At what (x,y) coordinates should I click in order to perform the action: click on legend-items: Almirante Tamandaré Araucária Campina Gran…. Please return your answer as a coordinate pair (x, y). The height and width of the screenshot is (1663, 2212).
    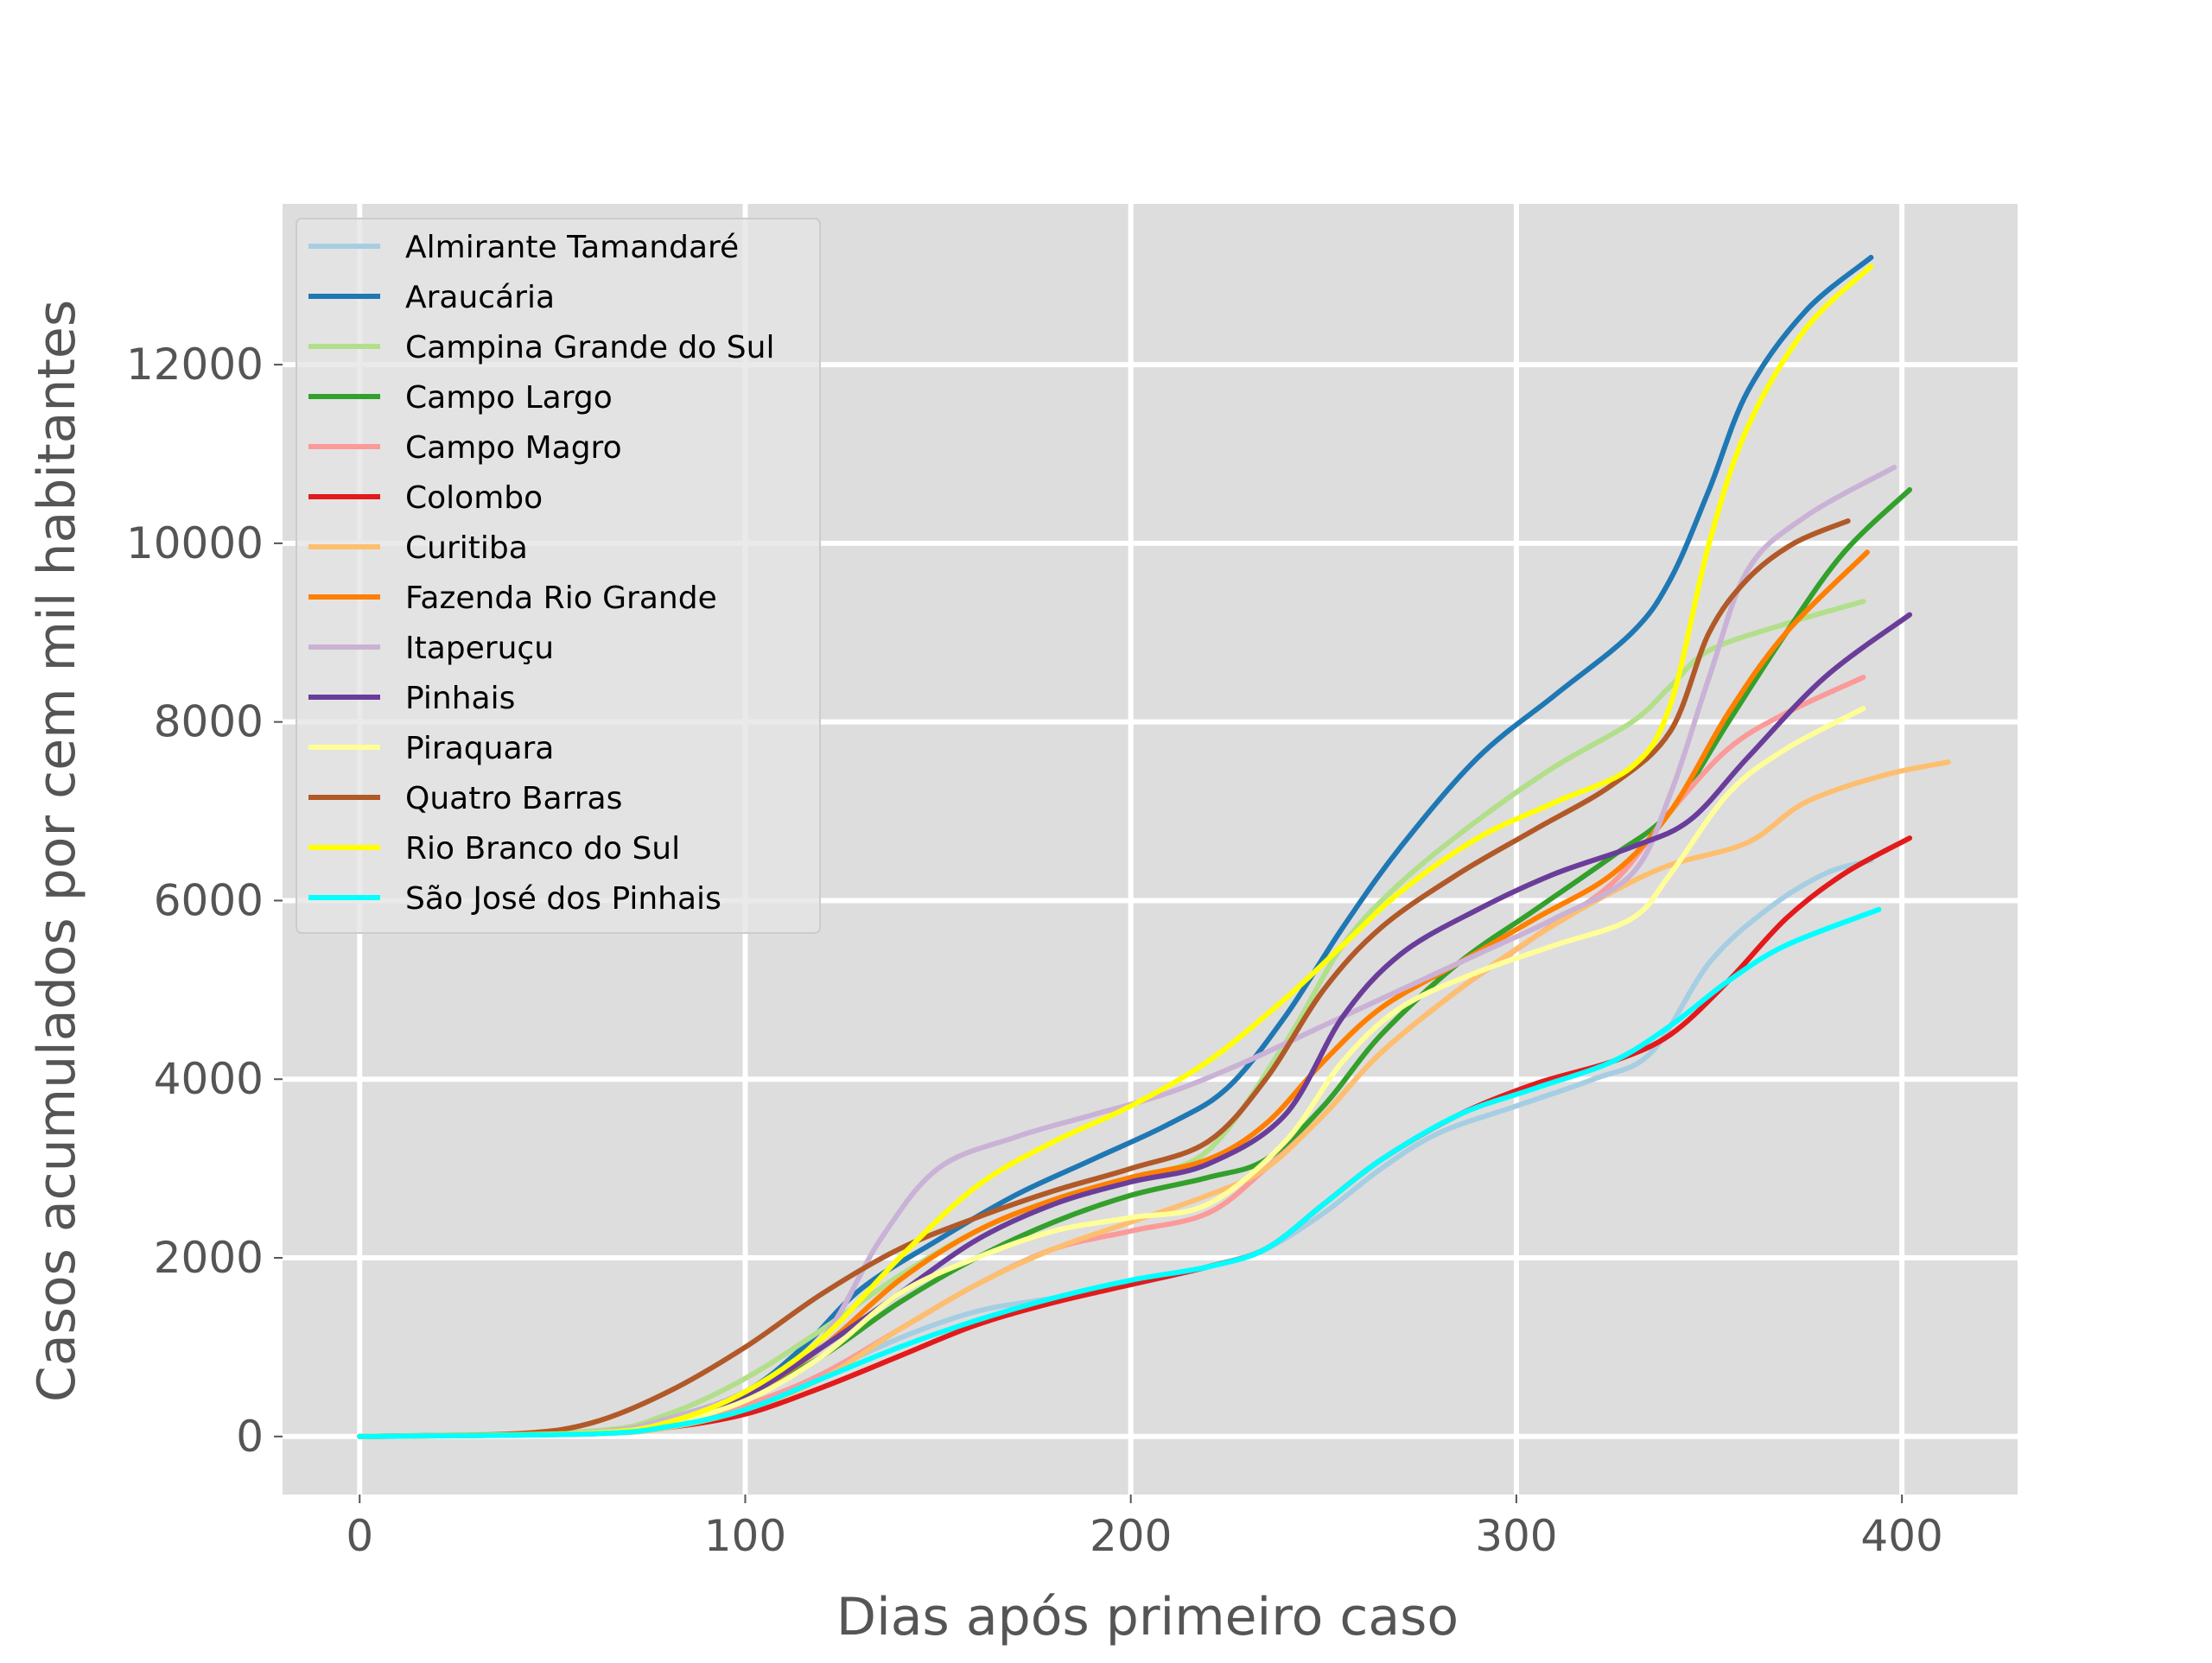
    Looking at the image, I should click on (541, 574).